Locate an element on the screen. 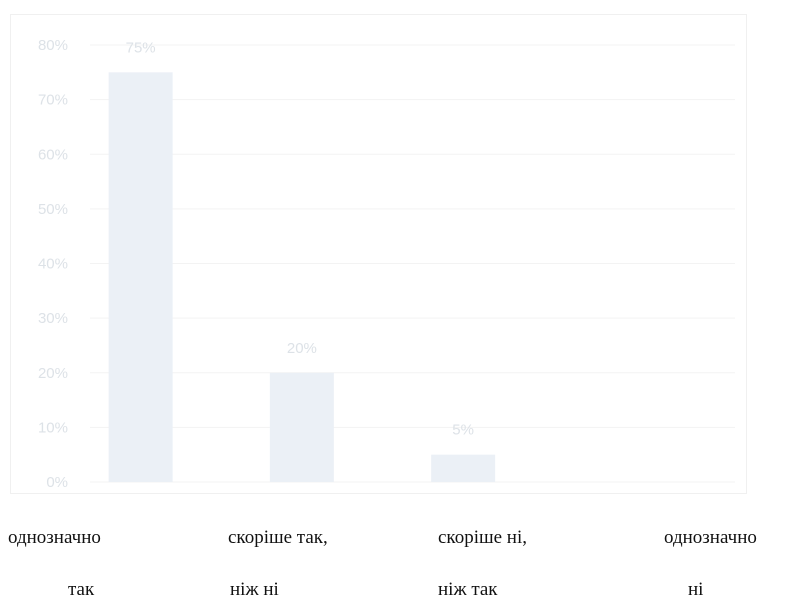 The image size is (801, 610). y-tick-label: 40% is located at coordinates (53, 264).